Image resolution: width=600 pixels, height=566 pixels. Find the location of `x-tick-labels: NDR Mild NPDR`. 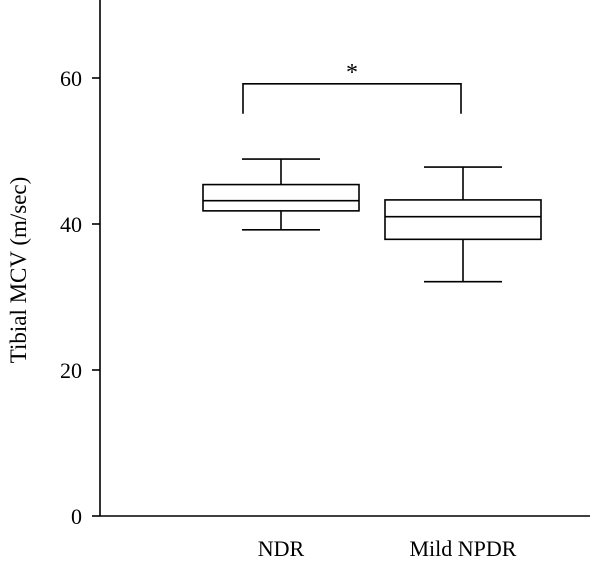

x-tick-labels: NDR Mild NPDR is located at coordinates (387, 548).